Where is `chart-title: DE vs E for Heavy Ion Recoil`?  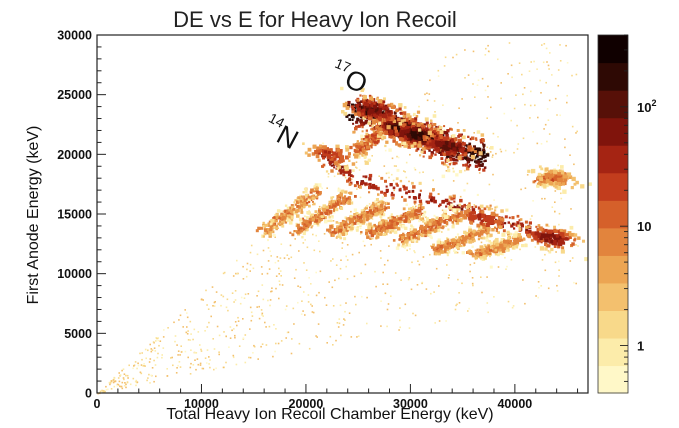 chart-title: DE vs E for Heavy Ion Recoil is located at coordinates (315, 19).